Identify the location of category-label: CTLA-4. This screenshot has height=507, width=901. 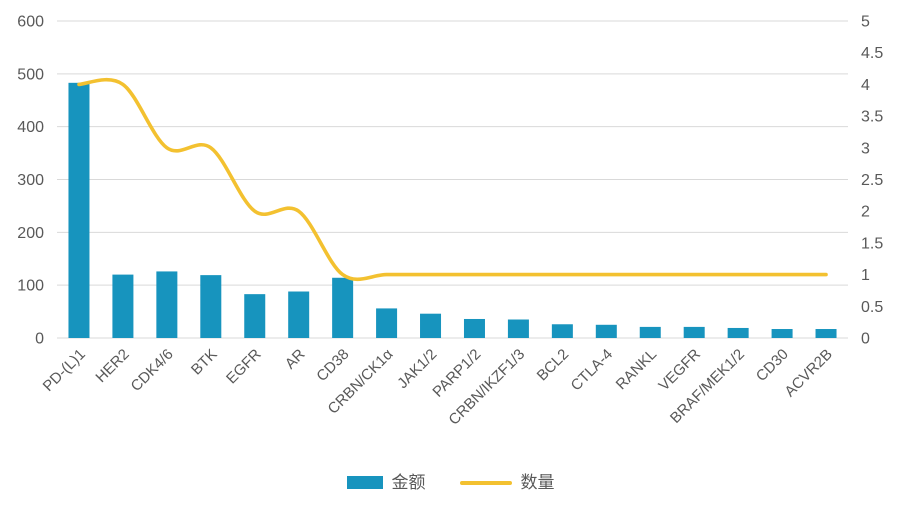
(592, 370).